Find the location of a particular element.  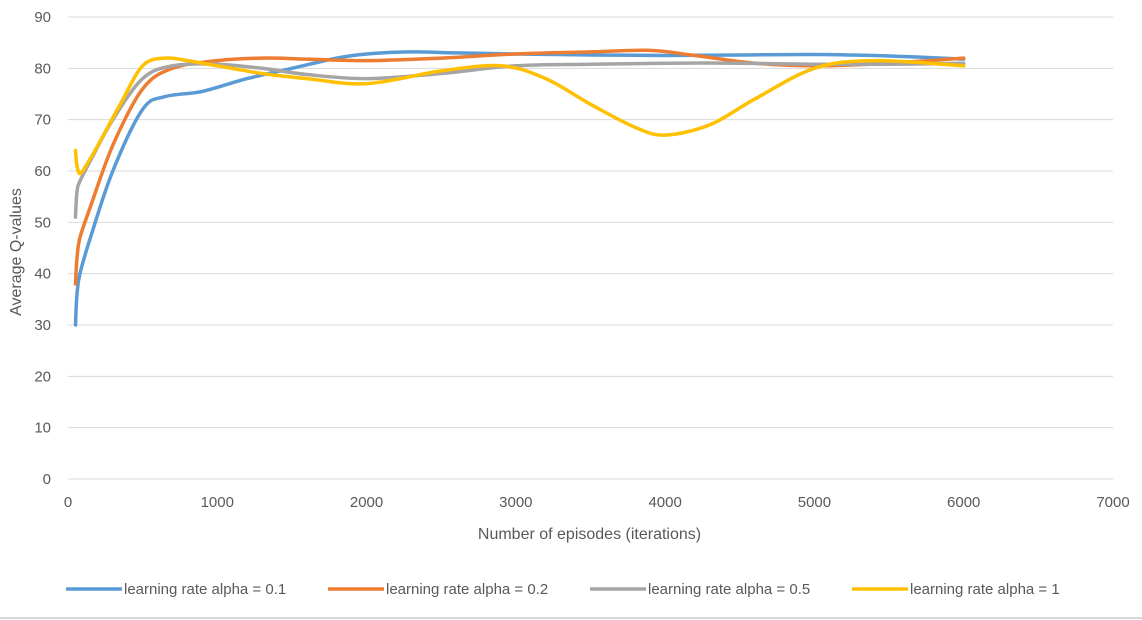

y-tick-label: 80 is located at coordinates (42, 68).